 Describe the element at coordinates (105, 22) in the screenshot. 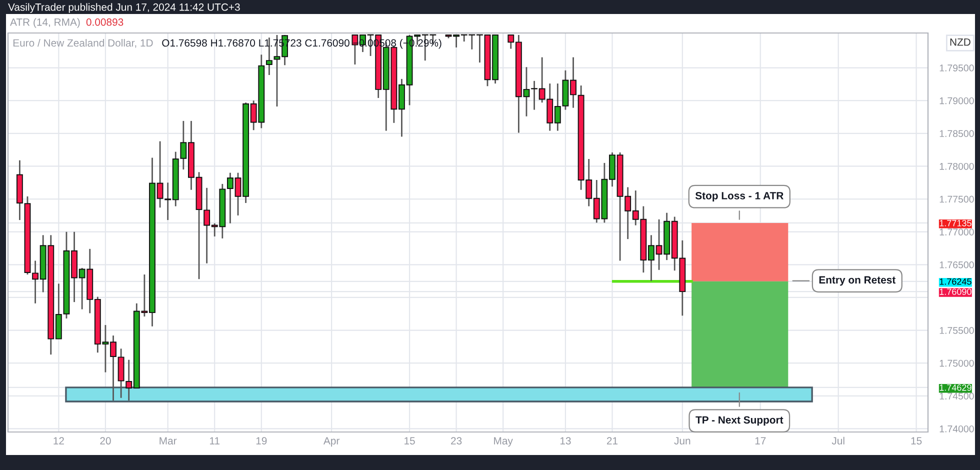

I see `text: 0.00893` at that location.